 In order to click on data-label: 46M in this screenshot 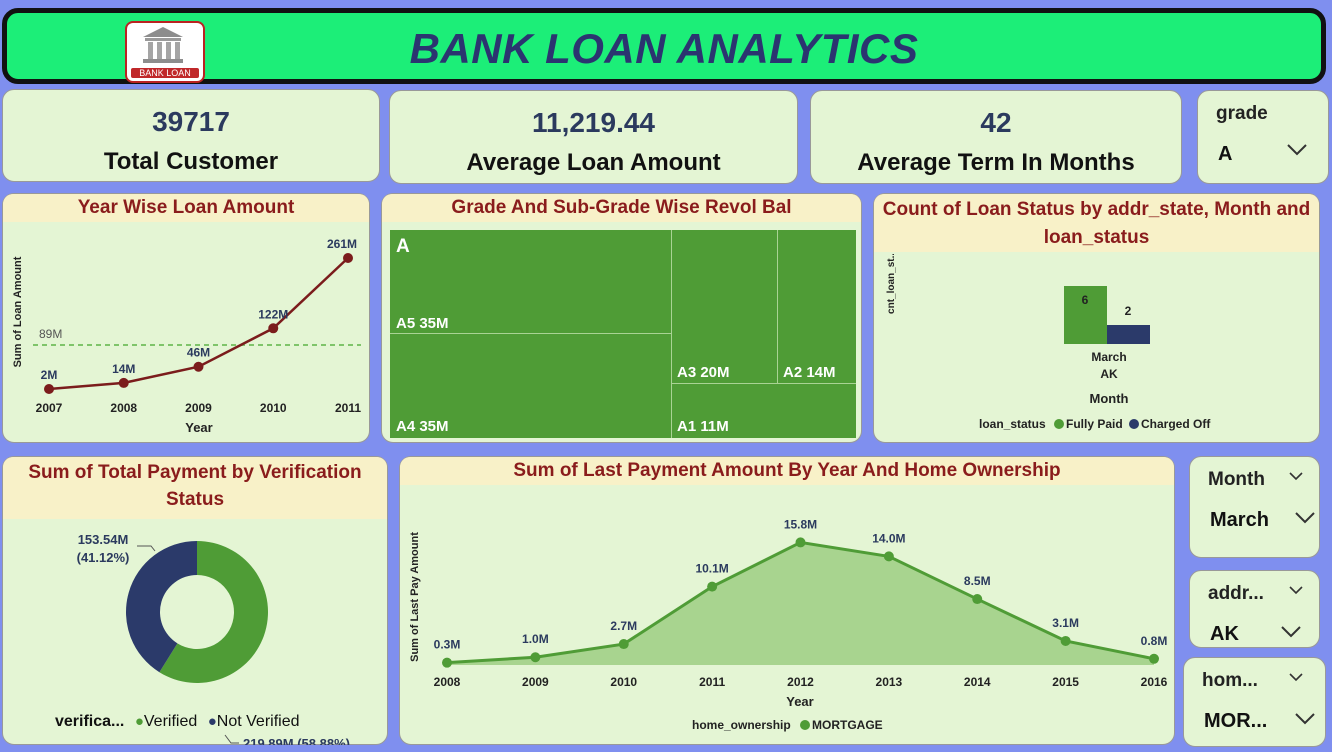, I will do `click(198, 353)`.